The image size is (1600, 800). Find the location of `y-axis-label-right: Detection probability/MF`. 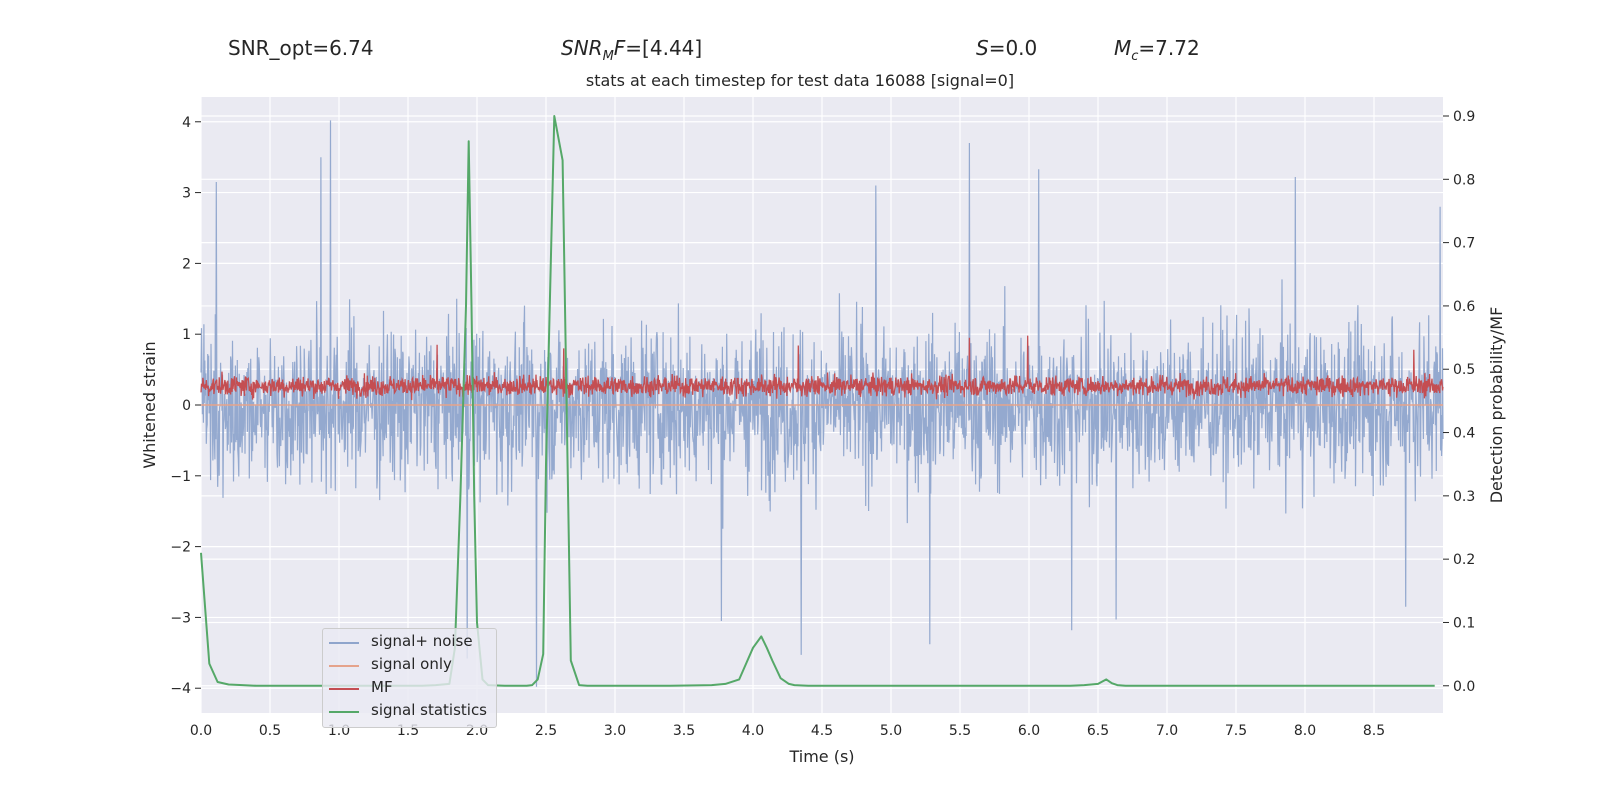

y-axis-label-right: Detection probability/MF is located at coordinates (1496, 405).